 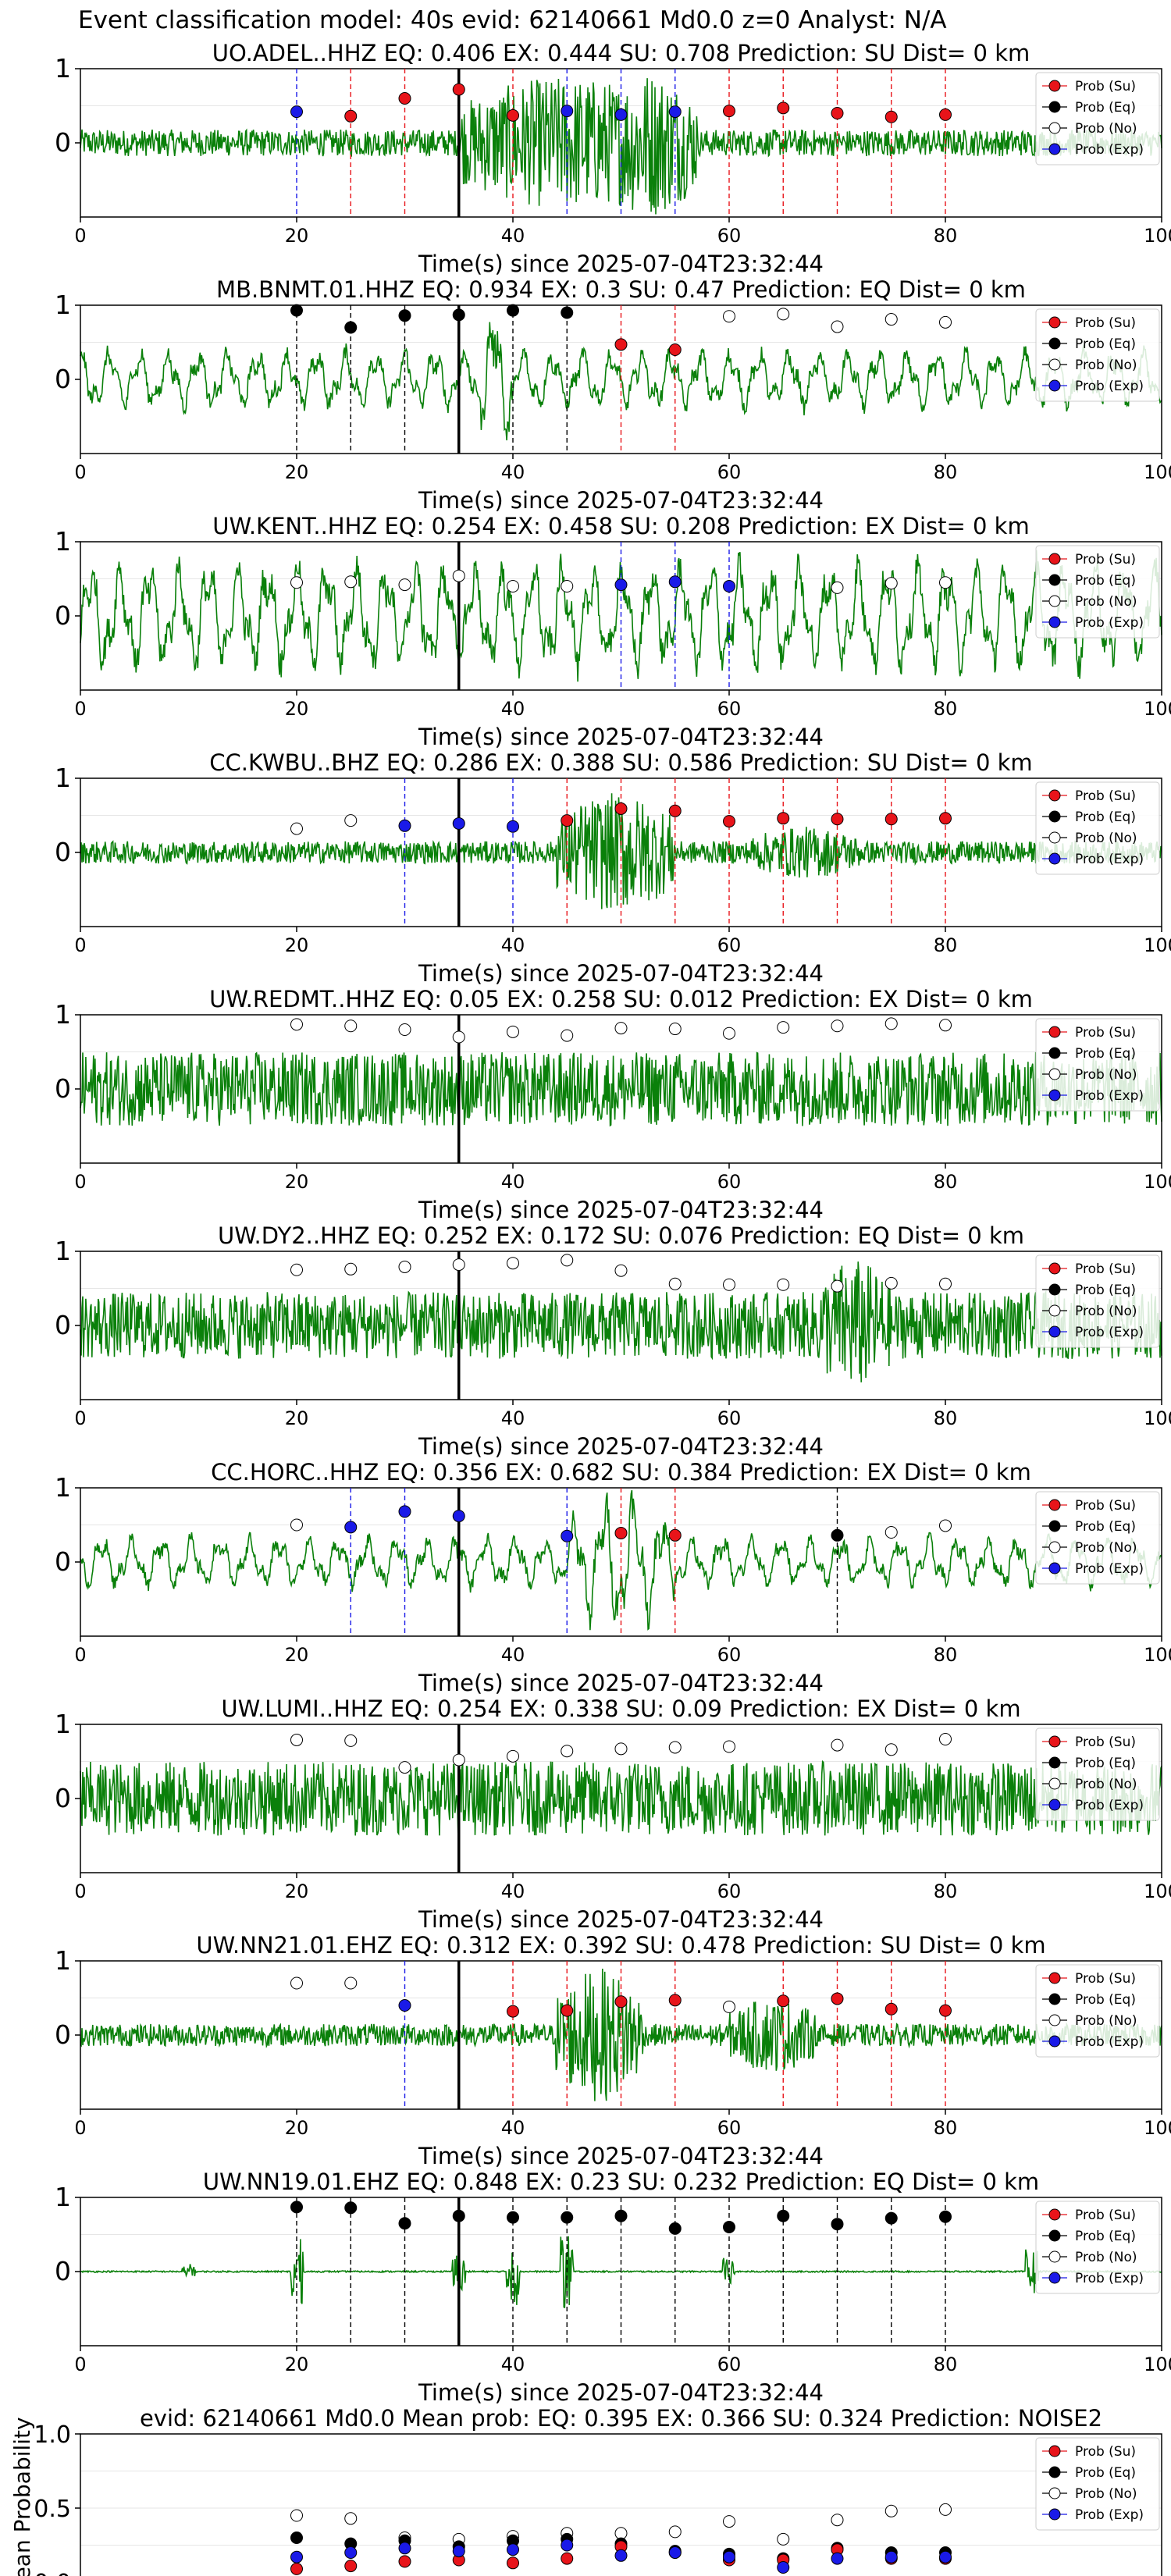 I want to click on y-axis-label: Mean Probability, so click(x=22, y=2496).